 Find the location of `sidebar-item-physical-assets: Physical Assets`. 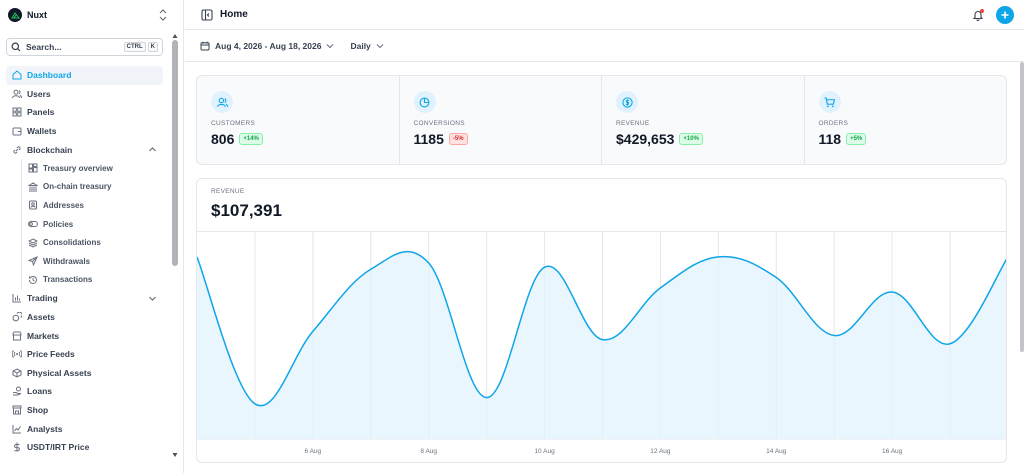

sidebar-item-physical-assets: Physical Assets is located at coordinates (84, 373).